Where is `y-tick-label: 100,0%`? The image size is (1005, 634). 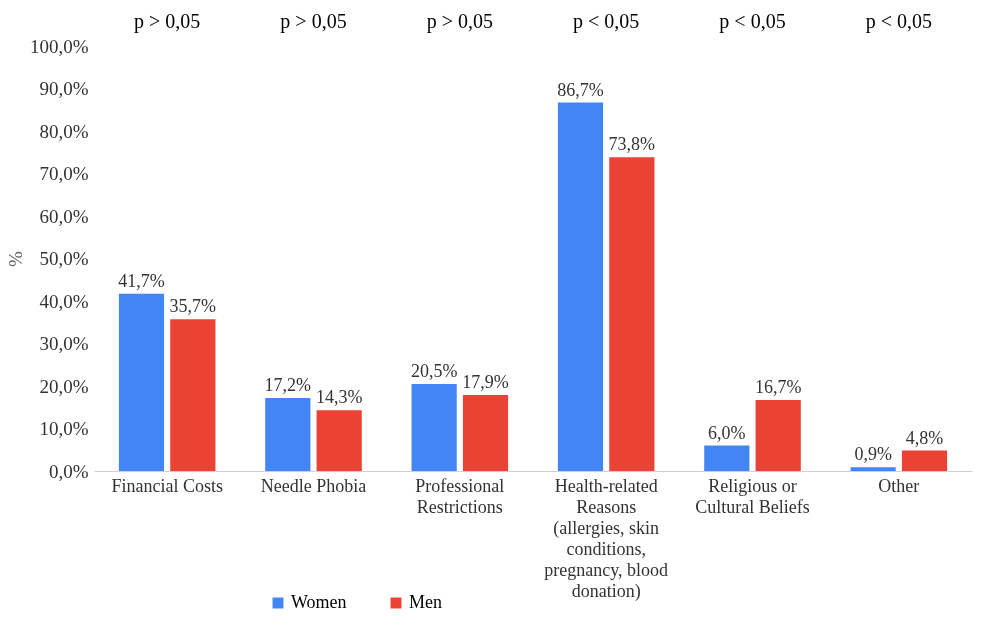
y-tick-label: 100,0% is located at coordinates (59, 46).